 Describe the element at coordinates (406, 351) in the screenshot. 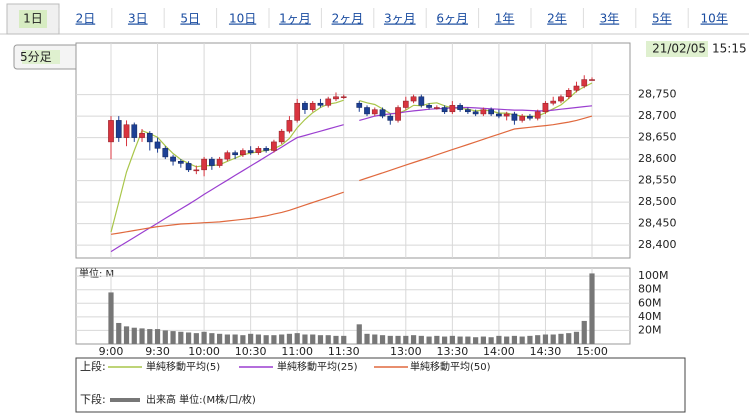

I see `x-tick-label: 13:00` at that location.